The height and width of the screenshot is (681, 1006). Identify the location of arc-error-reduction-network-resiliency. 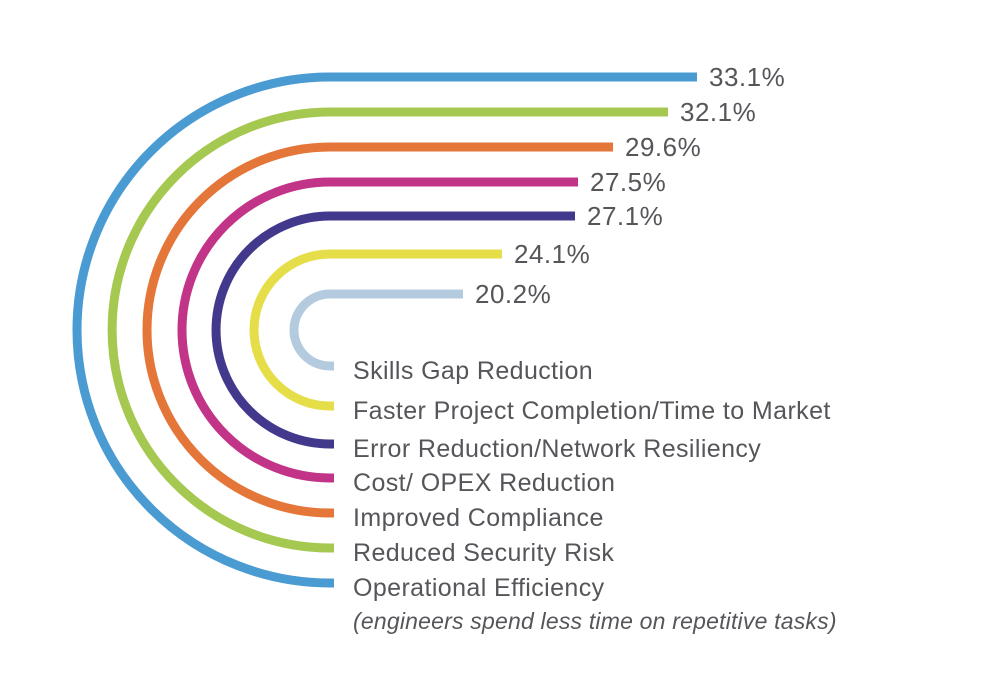
(393, 330).